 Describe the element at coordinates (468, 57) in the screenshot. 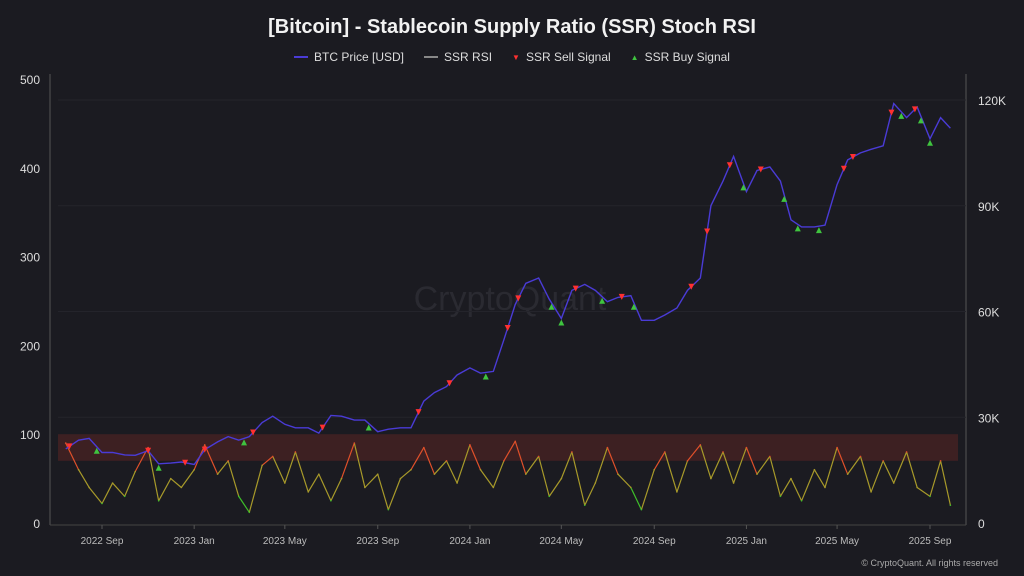

I see `legend-rsi-label: SSR RSI` at that location.